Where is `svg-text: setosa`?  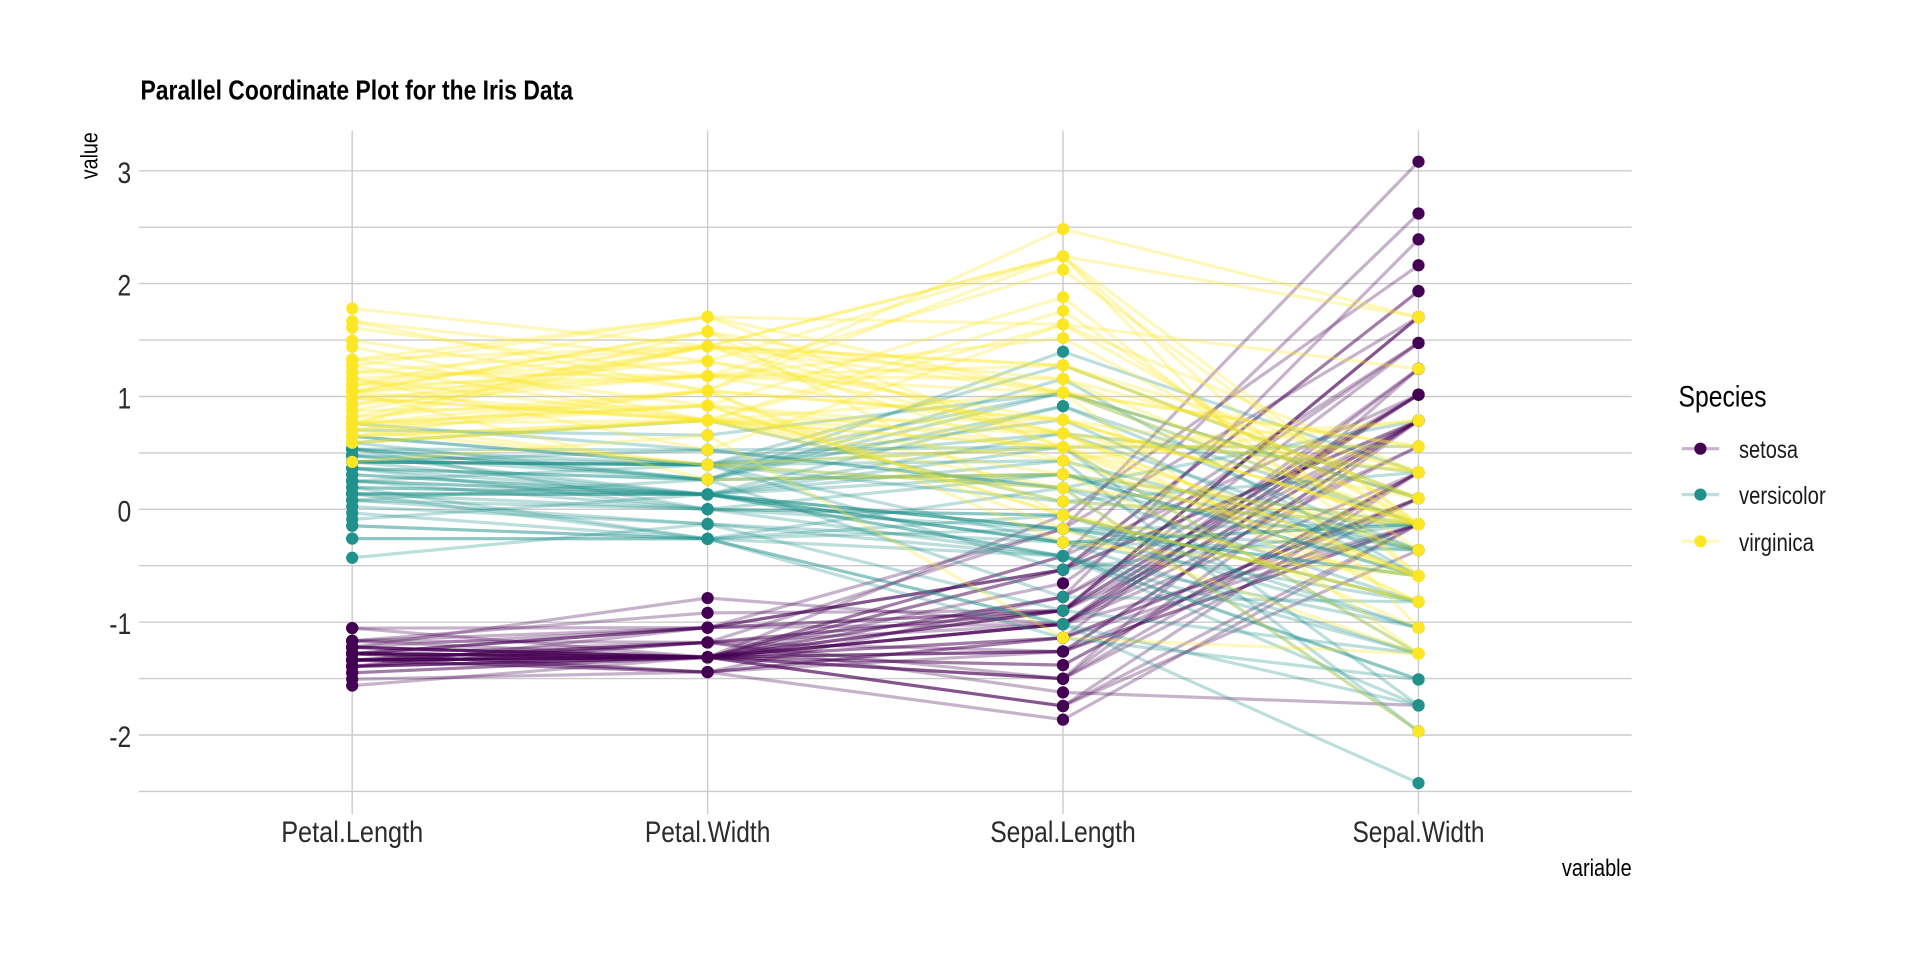
svg-text: setosa is located at coordinates (1768, 450).